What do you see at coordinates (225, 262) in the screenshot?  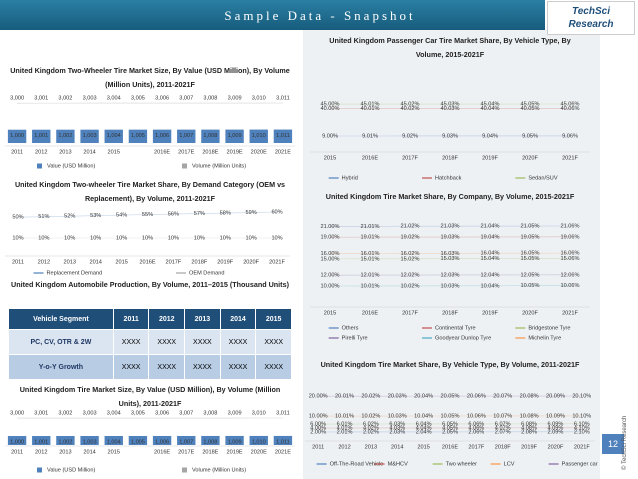 I see `x-tick-label: 2019F` at bounding box center [225, 262].